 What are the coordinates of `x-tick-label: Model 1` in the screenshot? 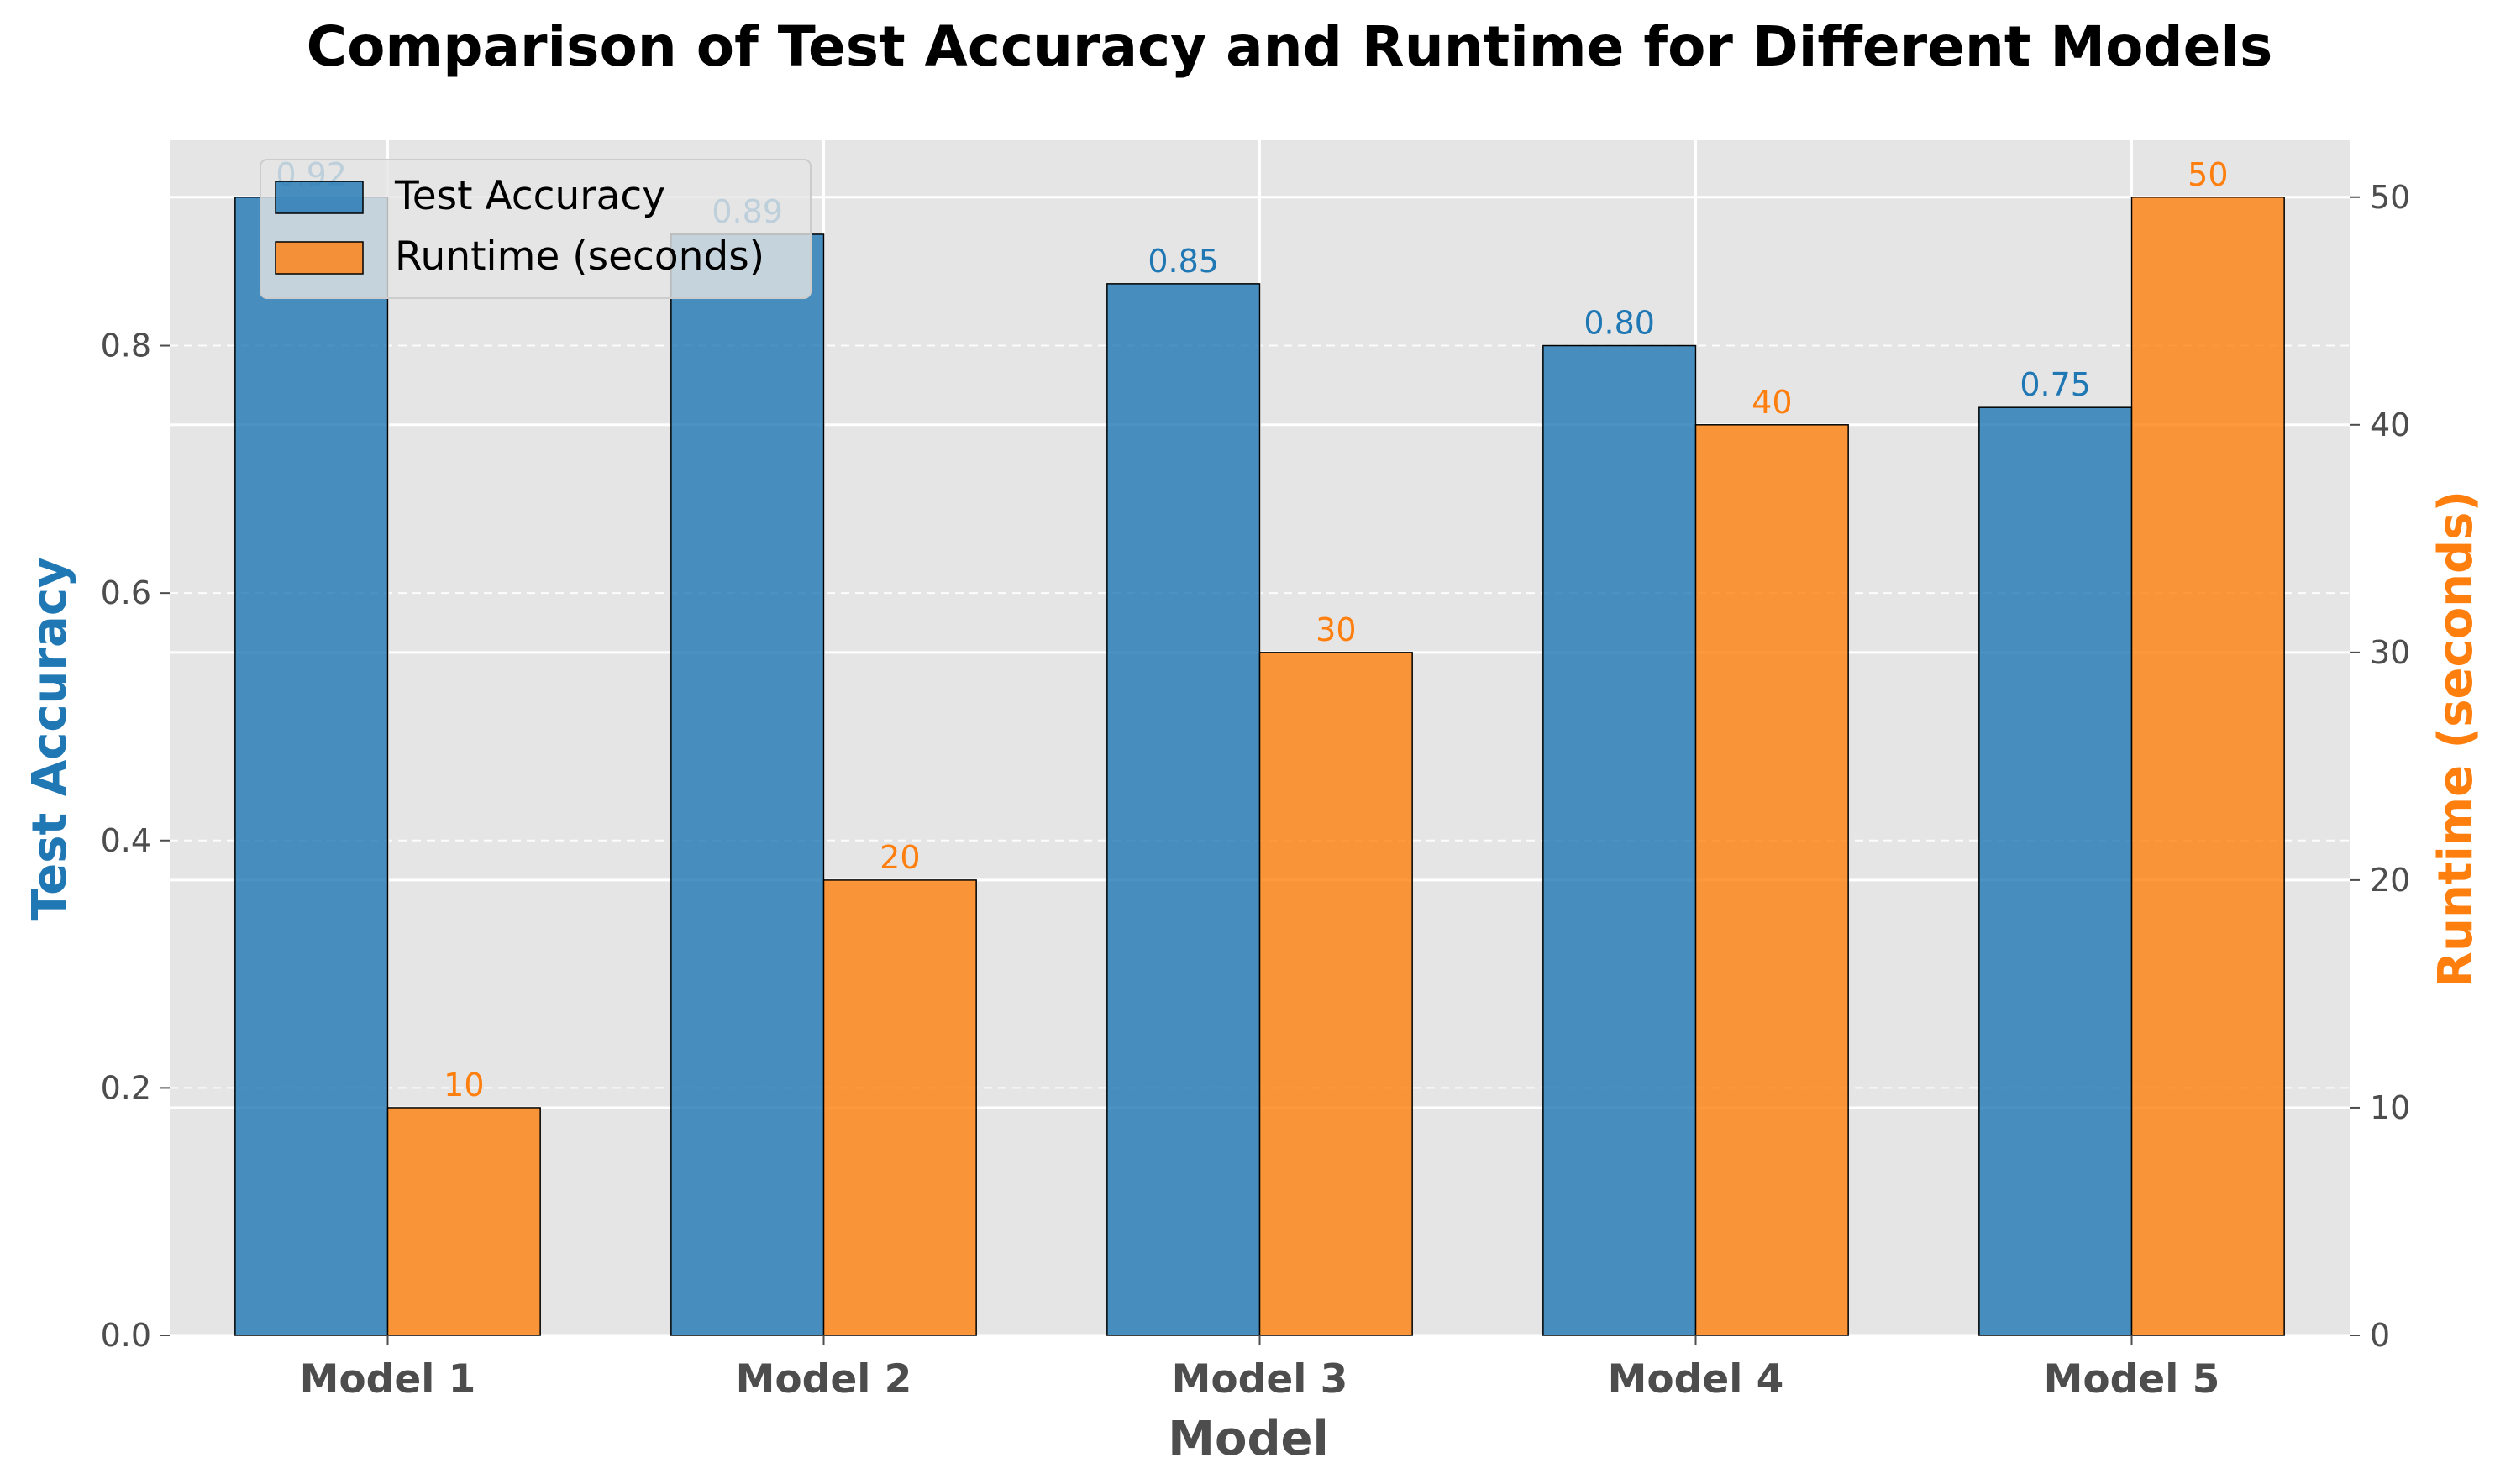 It's located at (388, 1380).